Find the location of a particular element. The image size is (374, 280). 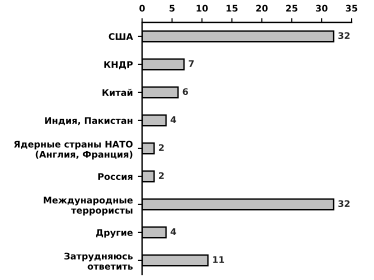

y-tick-label: Ядерные страны НАТО (Англия, Франция) is located at coordinates (73, 150).